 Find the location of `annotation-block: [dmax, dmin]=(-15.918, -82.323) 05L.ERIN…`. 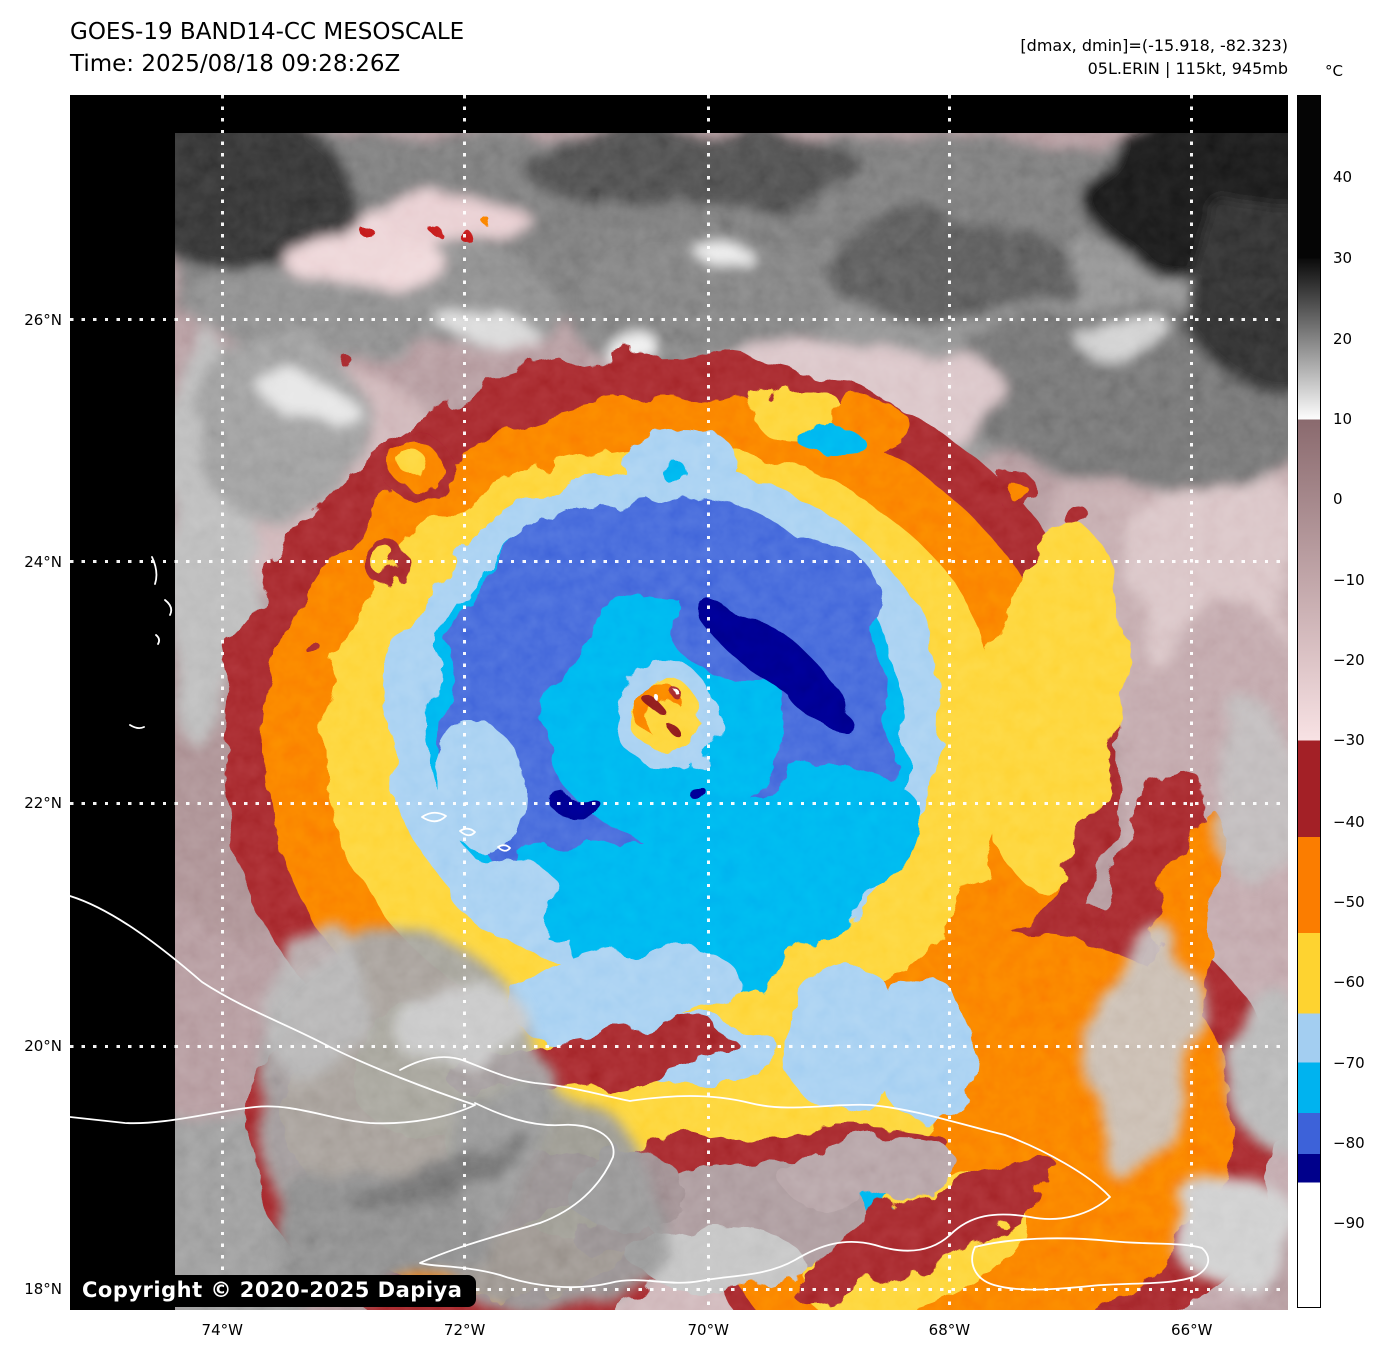

annotation-block: [dmax, dmin]=(-15.918, -82.323) 05L.ERIN… is located at coordinates (1154, 57).